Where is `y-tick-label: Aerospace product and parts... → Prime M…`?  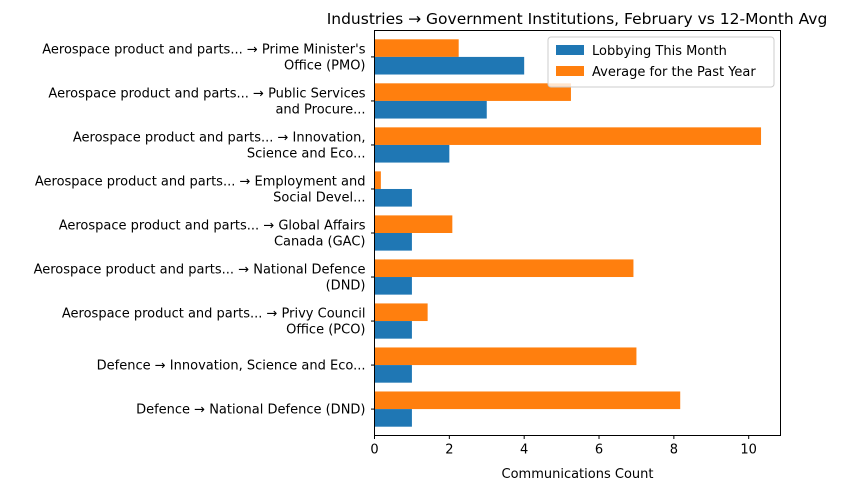
y-tick-label: Aerospace product and parts... → Prime M… is located at coordinates (203, 49).